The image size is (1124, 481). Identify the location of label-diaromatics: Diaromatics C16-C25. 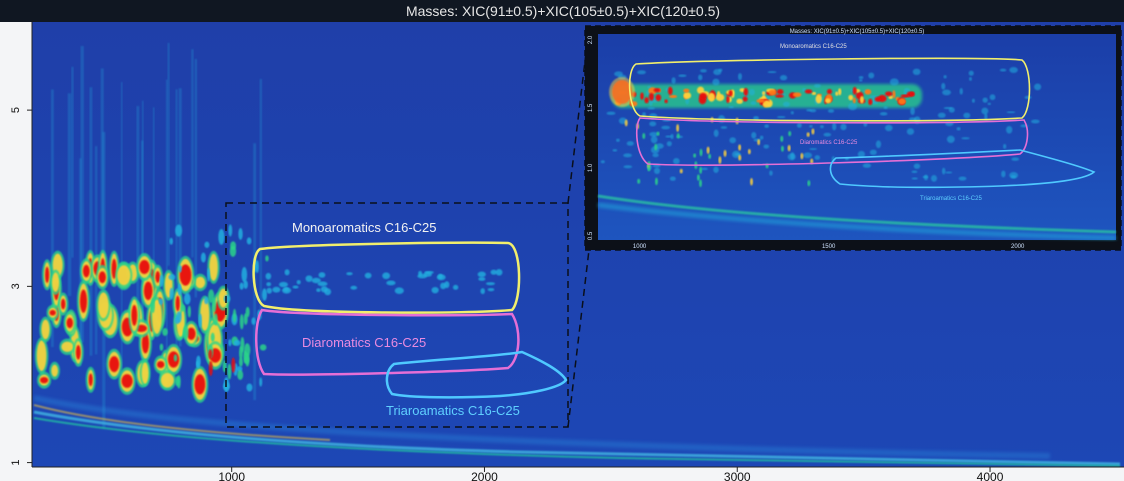
(364, 342).